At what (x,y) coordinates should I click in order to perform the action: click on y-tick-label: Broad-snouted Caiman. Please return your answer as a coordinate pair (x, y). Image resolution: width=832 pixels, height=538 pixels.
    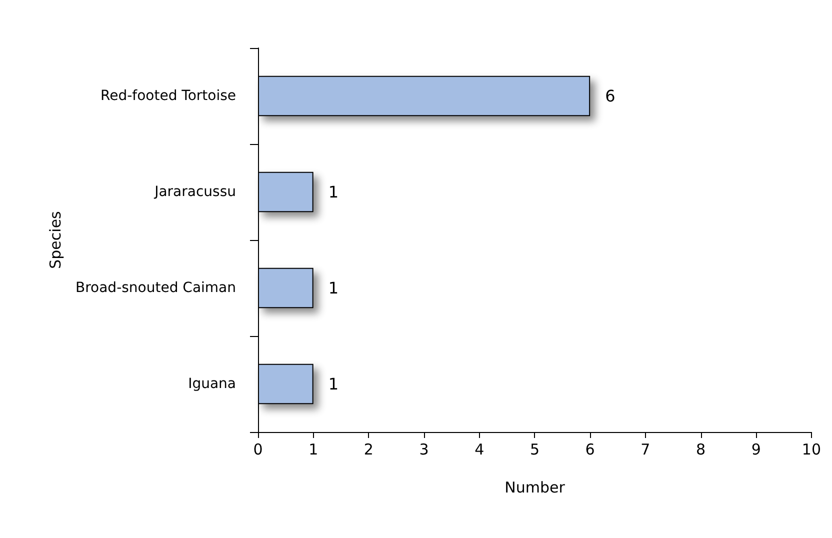
    Looking at the image, I should click on (155, 288).